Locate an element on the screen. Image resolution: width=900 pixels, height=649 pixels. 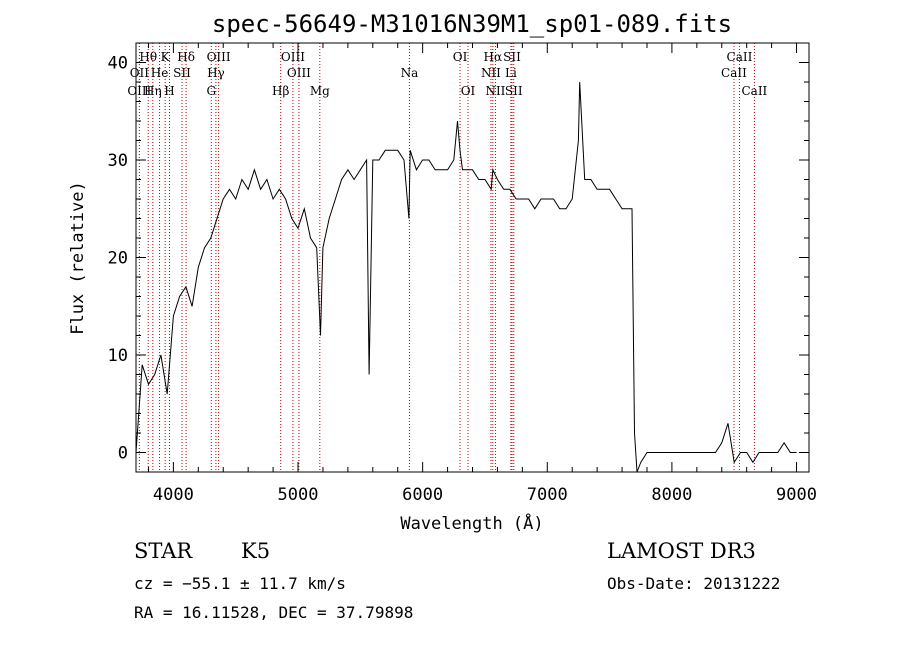
spectral-line-label: K is located at coordinates (166, 57).